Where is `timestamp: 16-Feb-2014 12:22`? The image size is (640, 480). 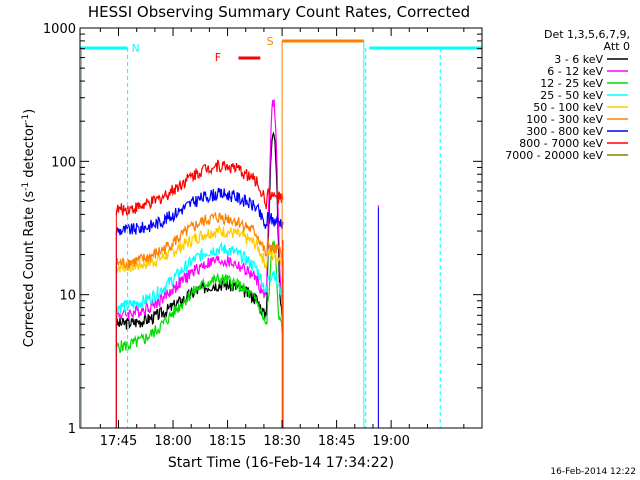
timestamp: 16-Feb-2014 12:22 is located at coordinates (593, 472).